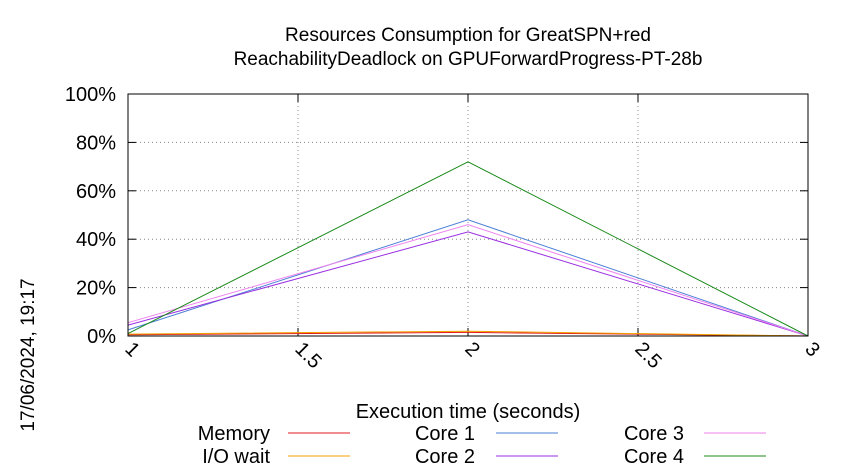 This screenshot has width=850, height=475. Describe the element at coordinates (471, 349) in the screenshot. I see `x-tick-label: 2` at that location.